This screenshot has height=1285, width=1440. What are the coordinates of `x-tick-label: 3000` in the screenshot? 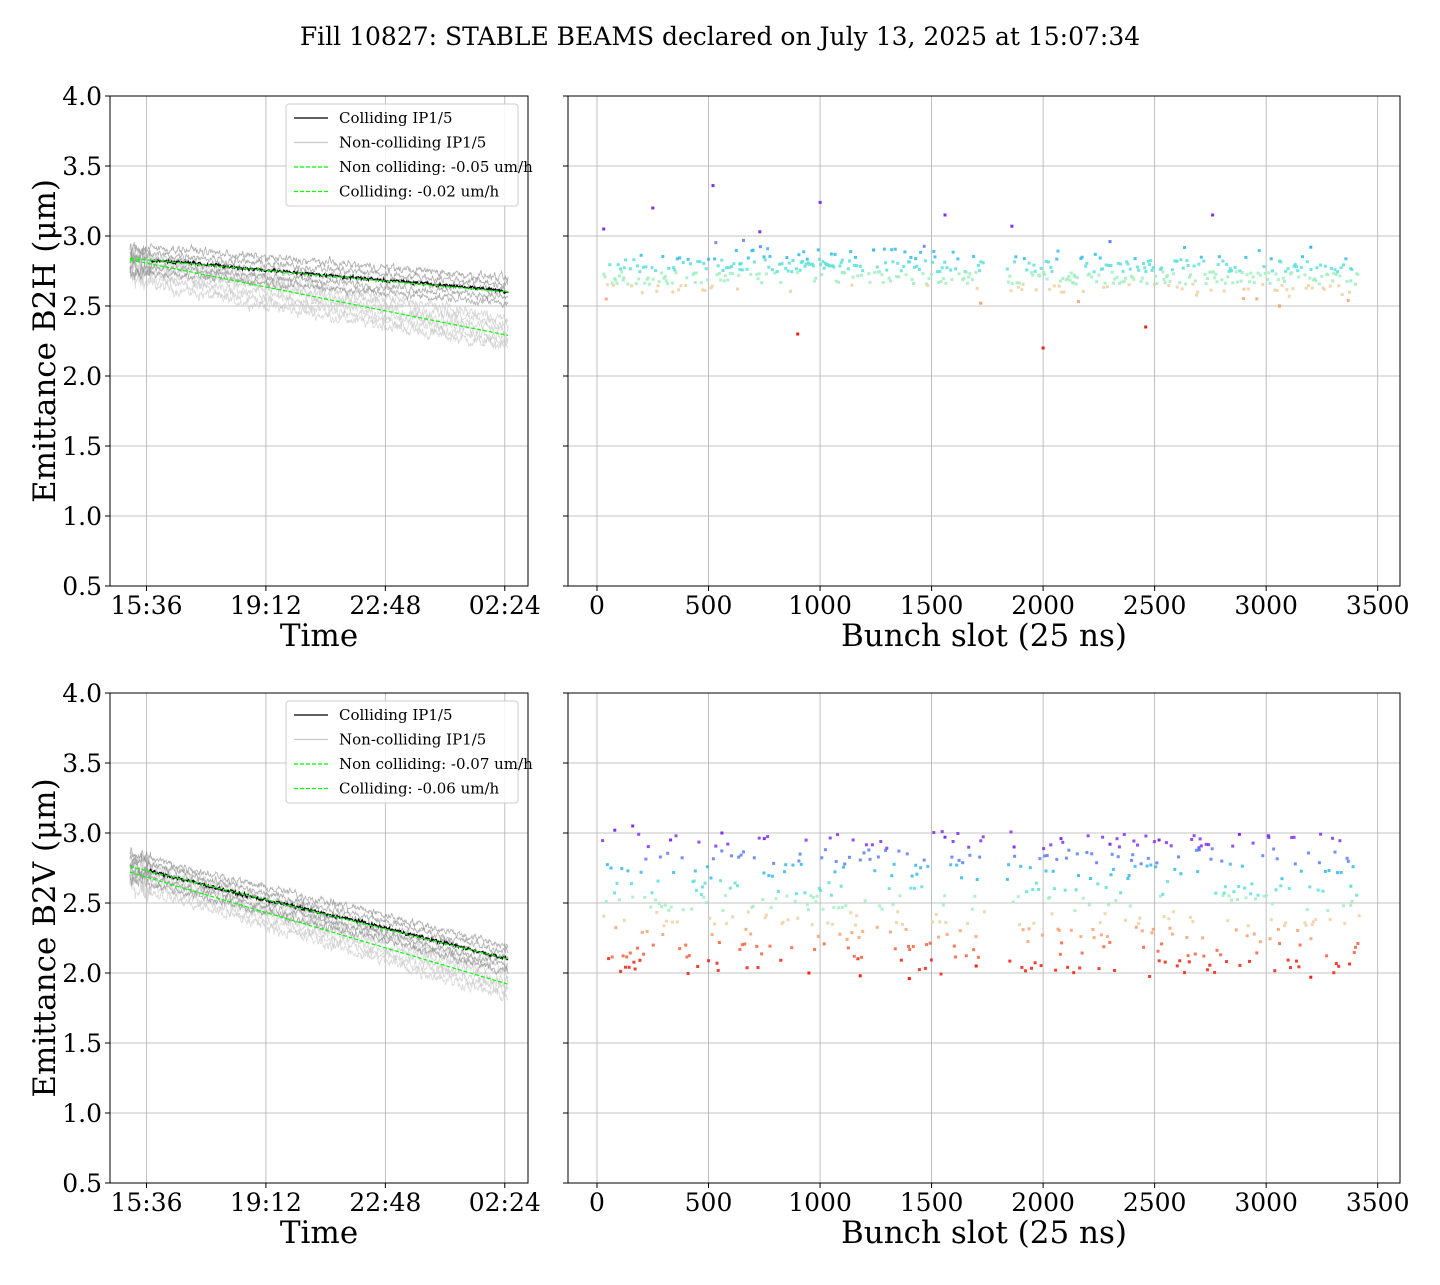 It's located at (1266, 605).